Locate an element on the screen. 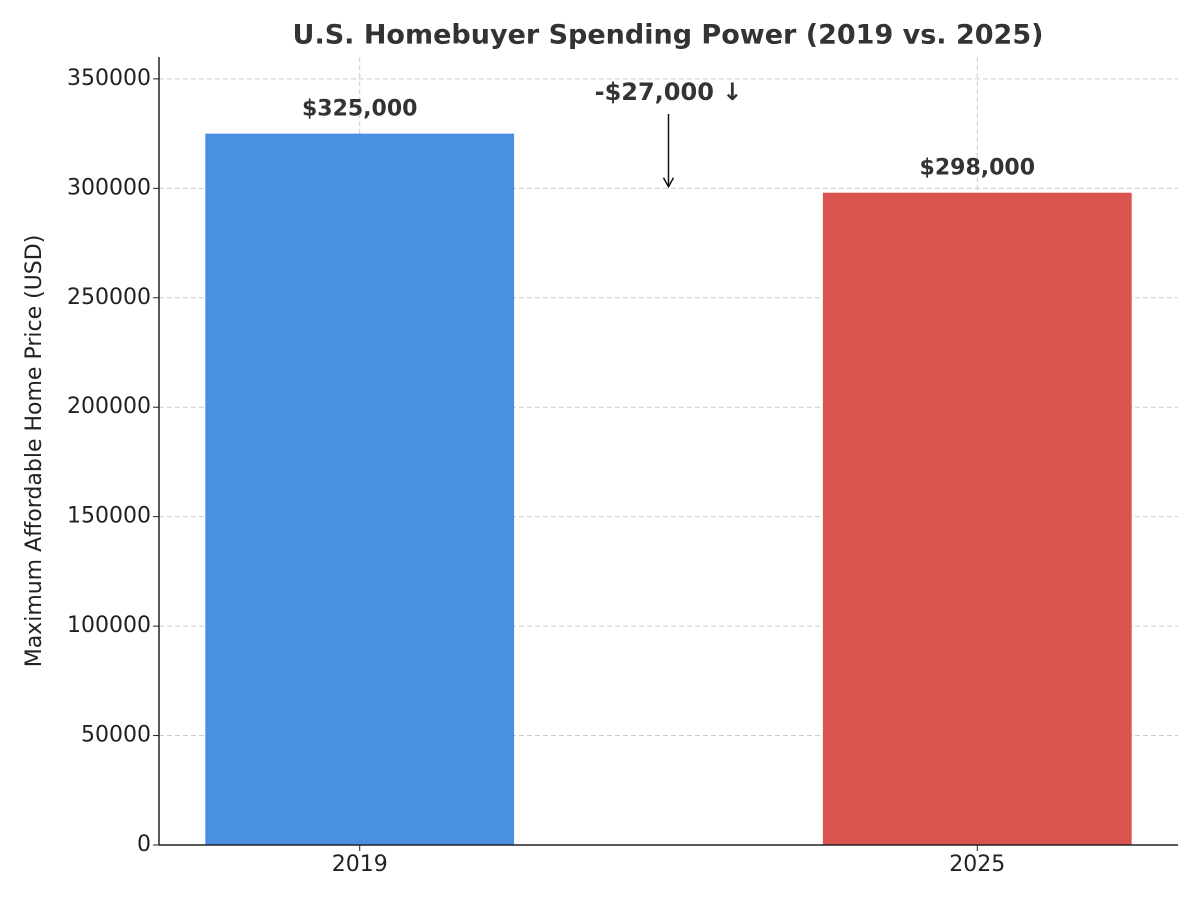 This screenshot has width=1200, height=900. x-tick-label: 2019 is located at coordinates (360, 864).